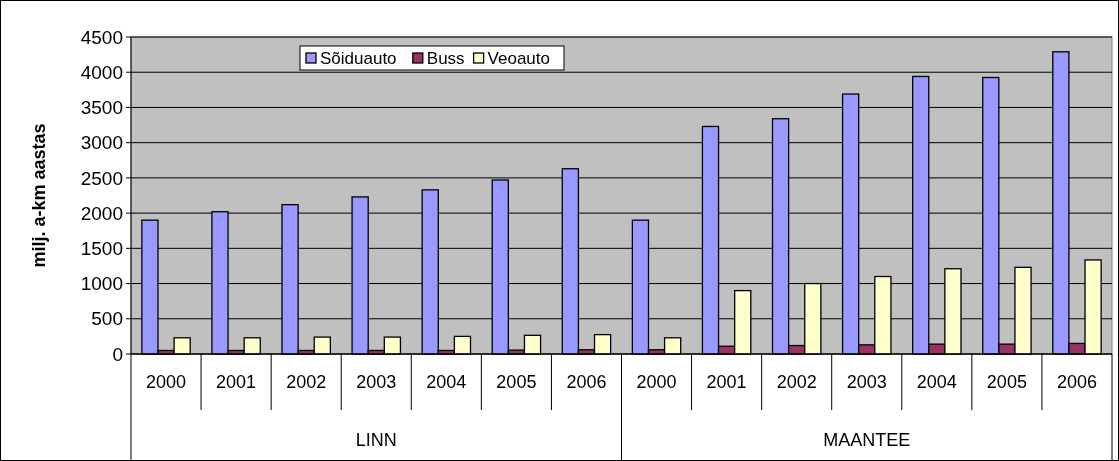  I want to click on y-axis-title: milj. a-km aastas, so click(39, 195).